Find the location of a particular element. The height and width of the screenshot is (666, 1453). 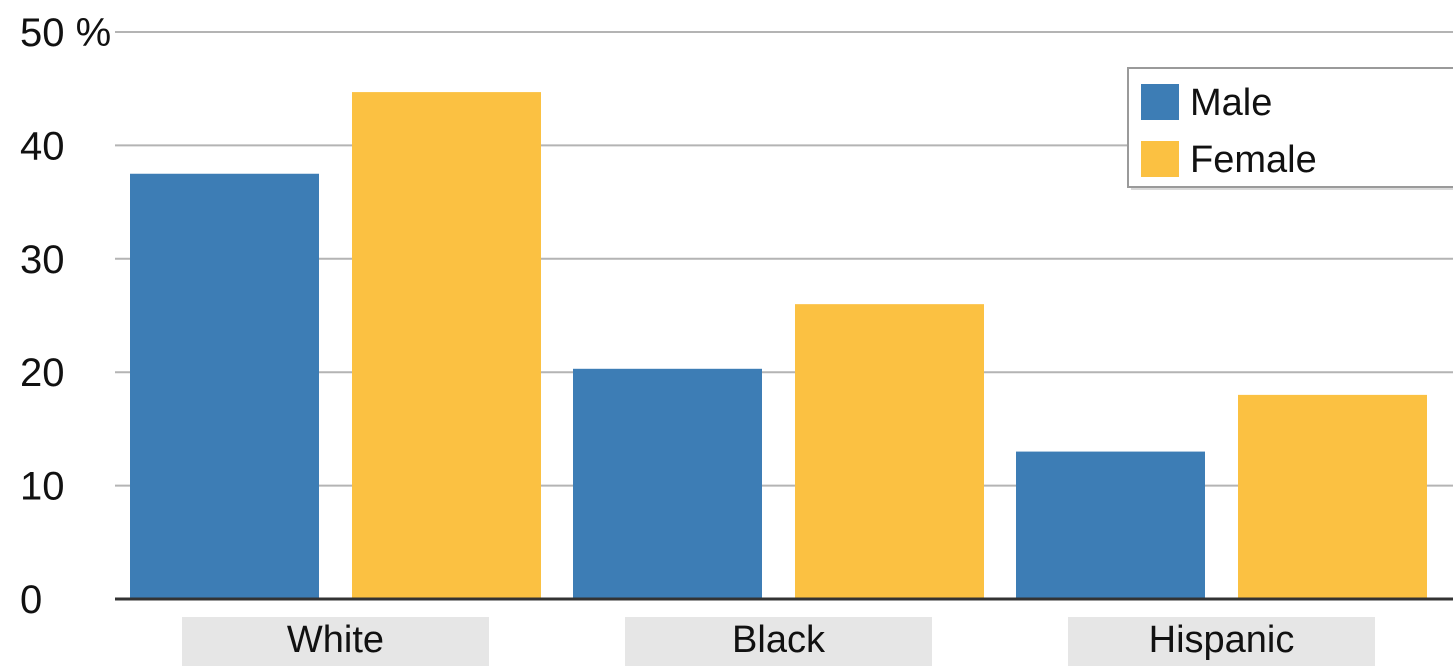

bar-female-hispanic is located at coordinates (1332, 496).